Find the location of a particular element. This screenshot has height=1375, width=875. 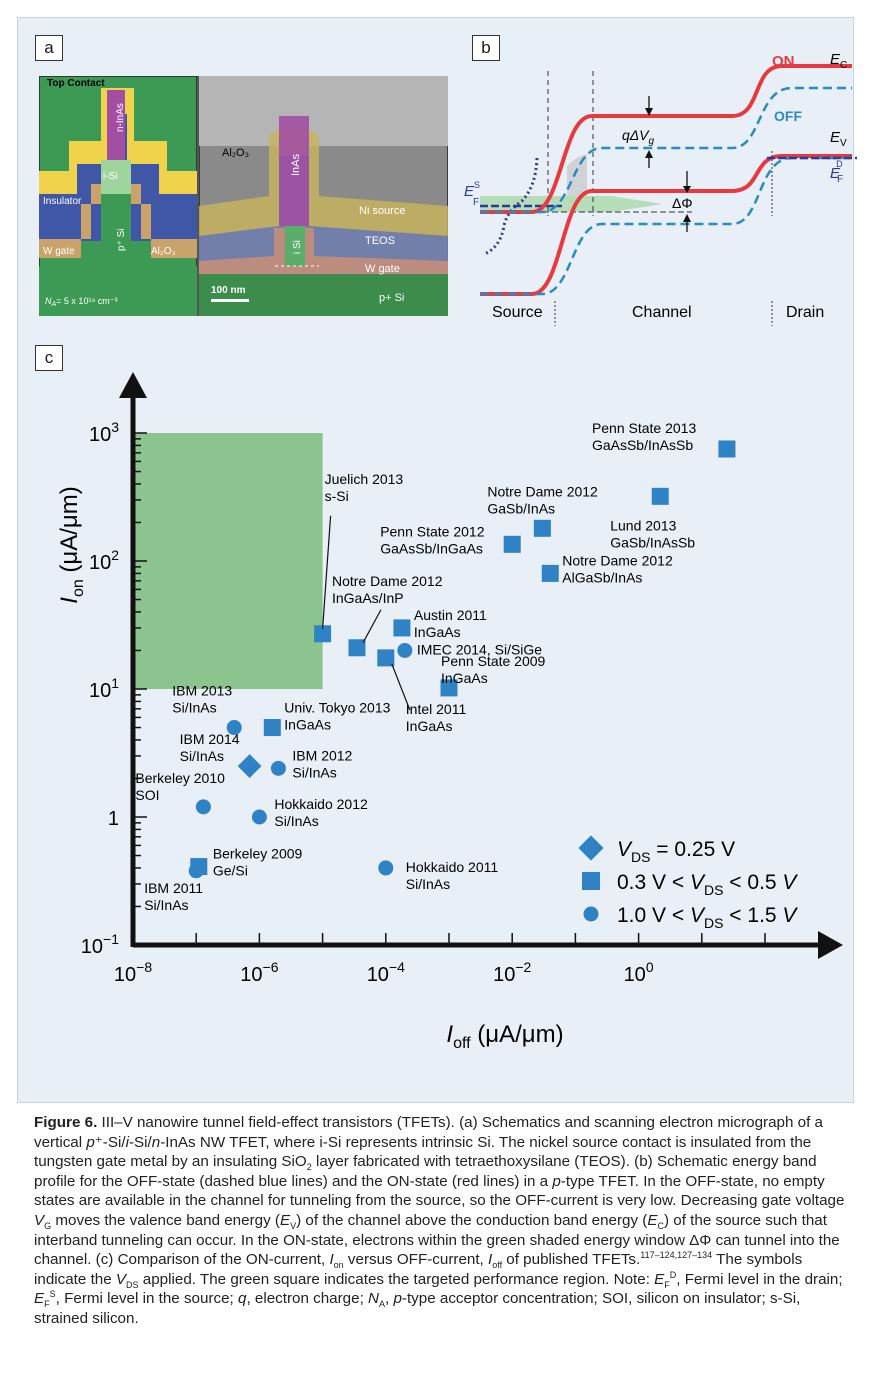

y-tick-label: 10¹ is located at coordinates (104, 688).